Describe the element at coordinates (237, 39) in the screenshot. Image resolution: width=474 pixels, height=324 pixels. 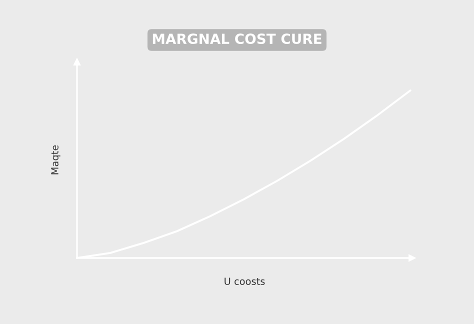
I see `chart-title: MARGNAL COST CURE` at that location.